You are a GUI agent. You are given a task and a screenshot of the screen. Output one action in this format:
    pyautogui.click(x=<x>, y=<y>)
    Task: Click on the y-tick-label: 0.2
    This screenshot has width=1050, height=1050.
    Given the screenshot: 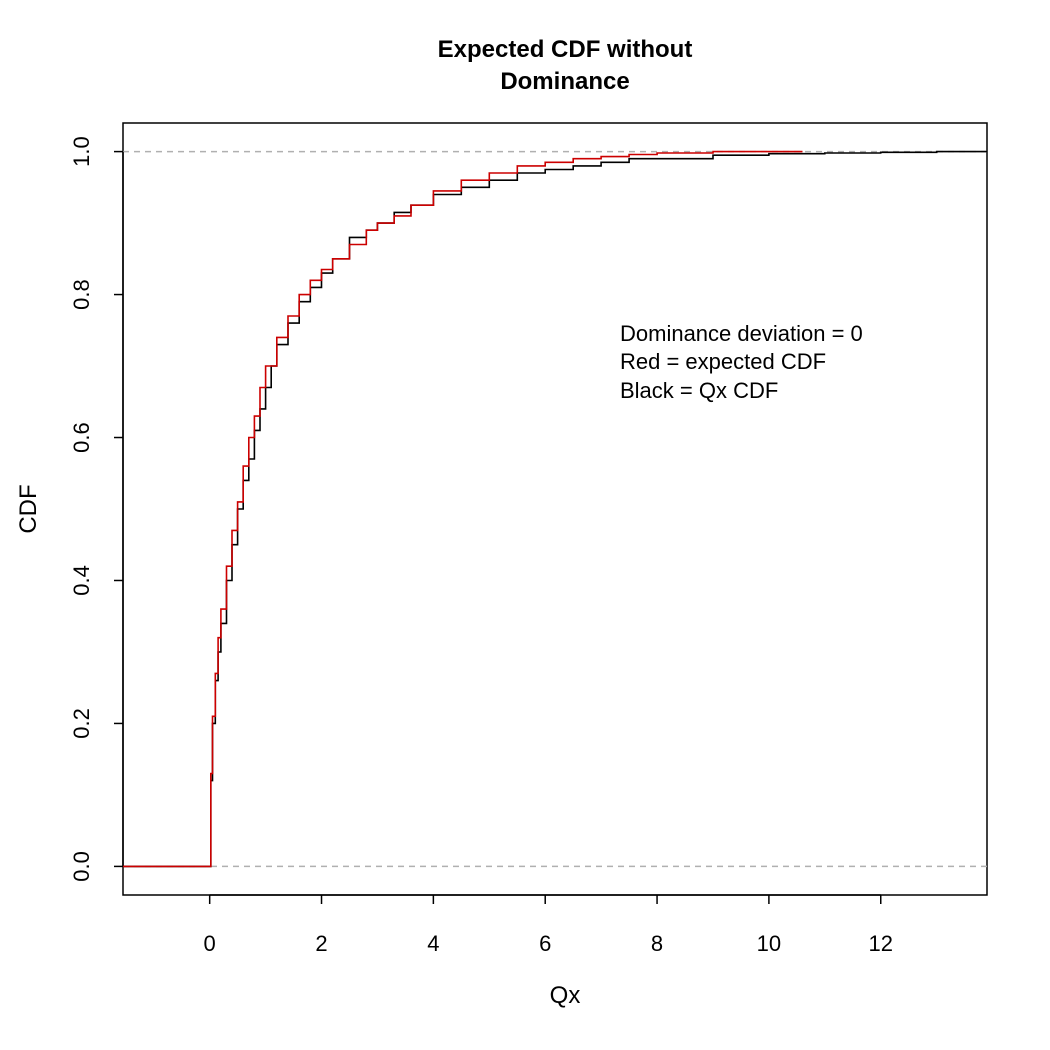 What is the action you would take?
    pyautogui.click(x=81, y=723)
    